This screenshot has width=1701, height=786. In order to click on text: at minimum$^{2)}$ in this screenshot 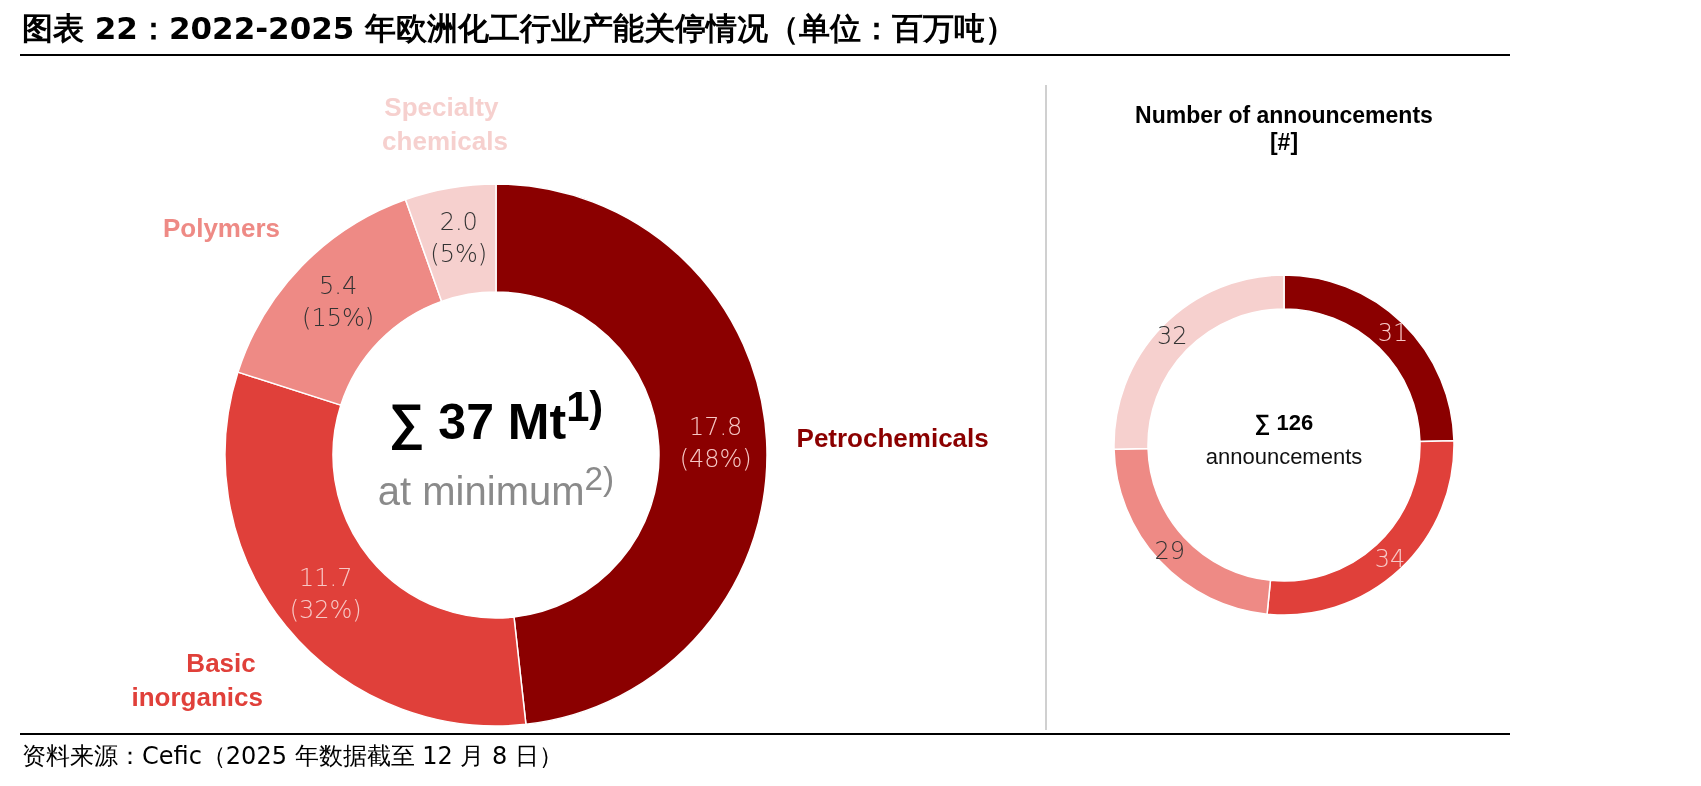, I will do `click(496, 487)`.